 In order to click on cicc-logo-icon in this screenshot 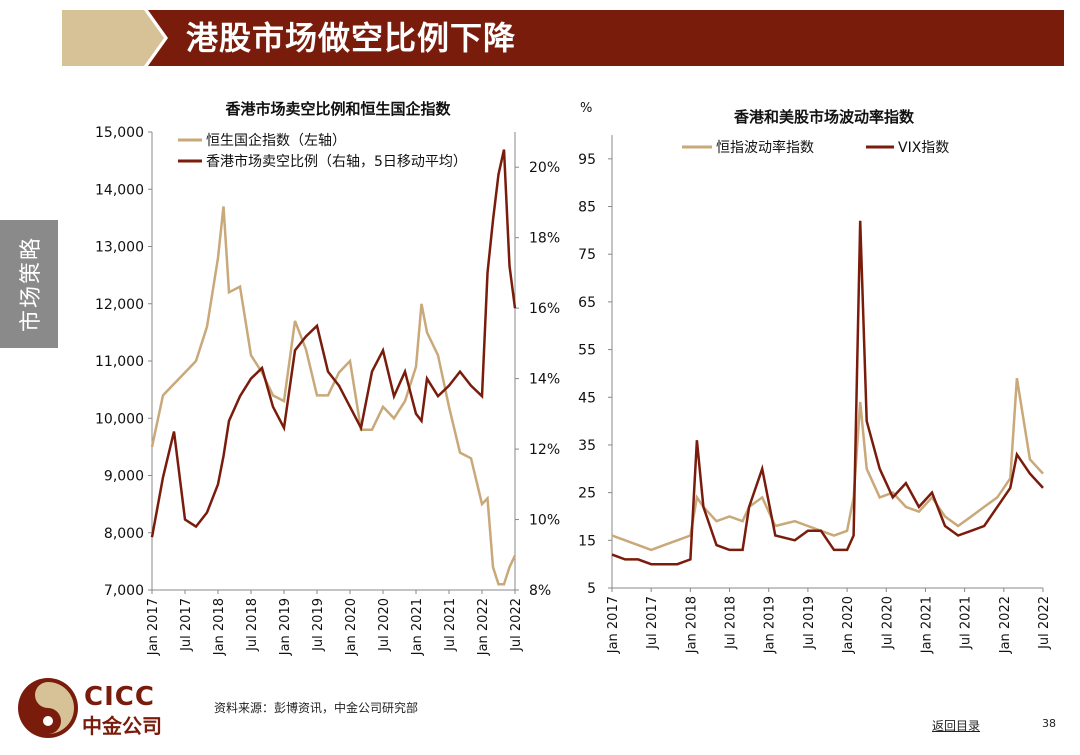, I will do `click(48, 708)`.